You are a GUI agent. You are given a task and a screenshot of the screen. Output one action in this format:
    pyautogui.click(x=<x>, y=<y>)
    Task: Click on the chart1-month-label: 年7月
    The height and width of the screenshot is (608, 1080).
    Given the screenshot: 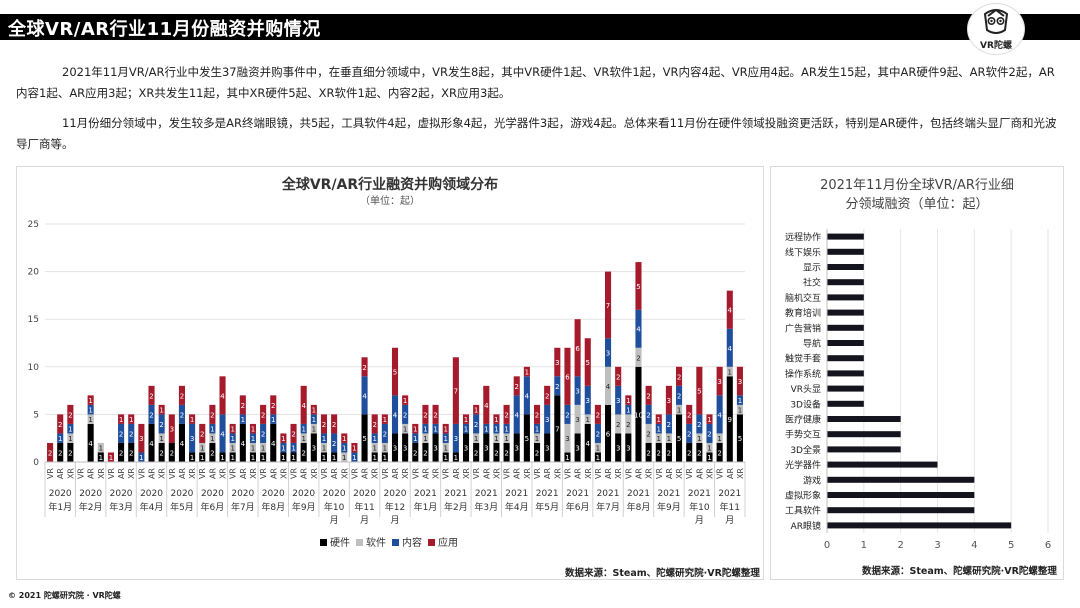 What is the action you would take?
    pyautogui.click(x=608, y=507)
    